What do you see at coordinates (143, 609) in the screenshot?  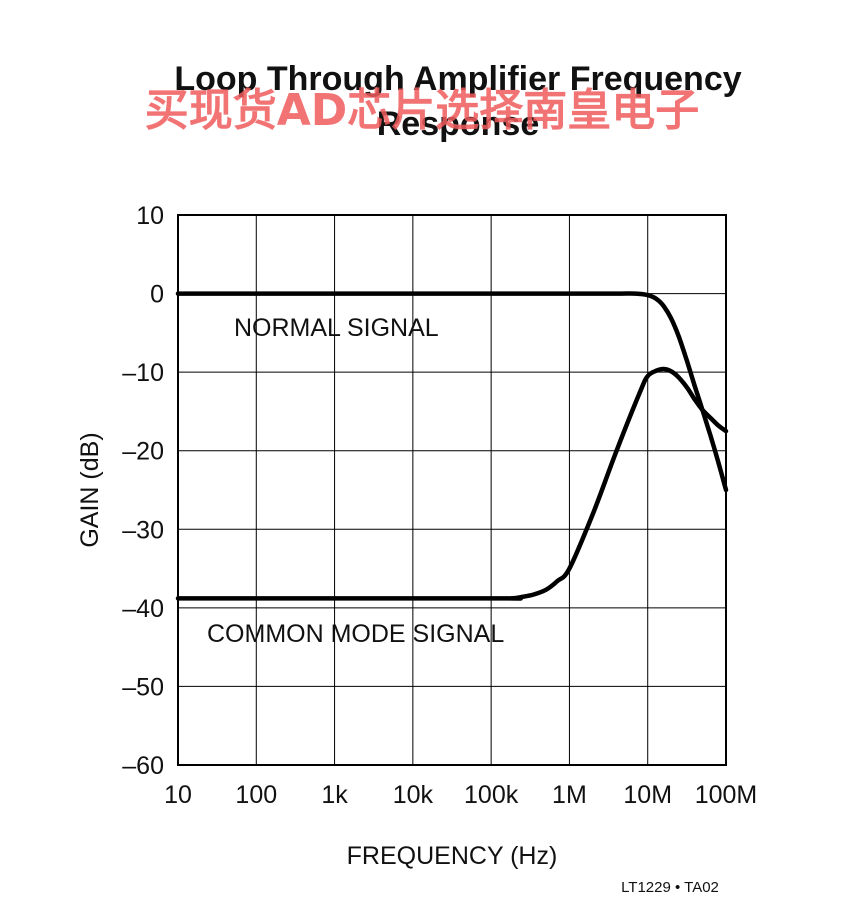 I see `y-tick-label: –40` at bounding box center [143, 609].